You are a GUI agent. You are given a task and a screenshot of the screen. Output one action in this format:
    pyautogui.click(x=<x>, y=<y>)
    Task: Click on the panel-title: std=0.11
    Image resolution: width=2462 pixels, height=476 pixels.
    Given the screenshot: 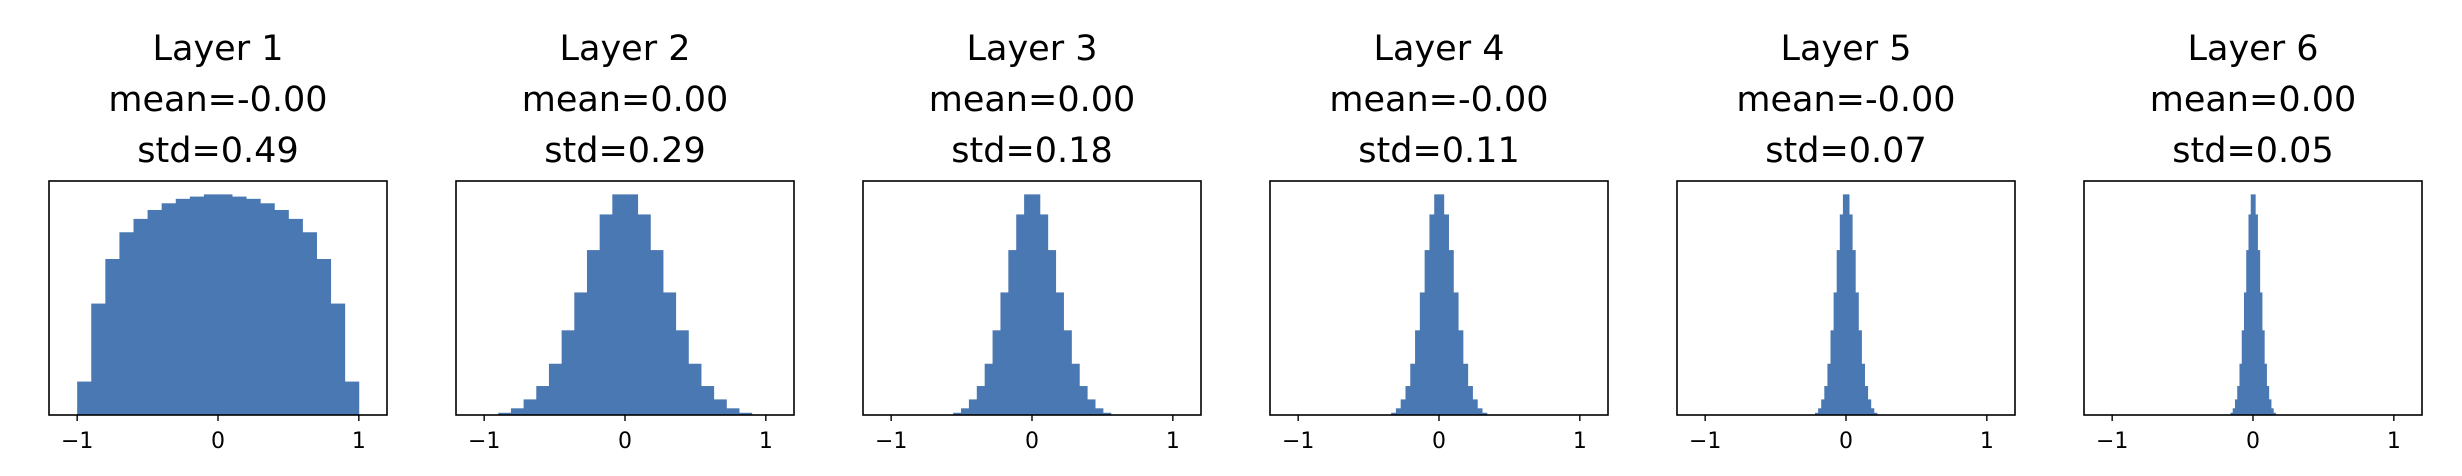 What is the action you would take?
    pyautogui.click(x=1438, y=151)
    